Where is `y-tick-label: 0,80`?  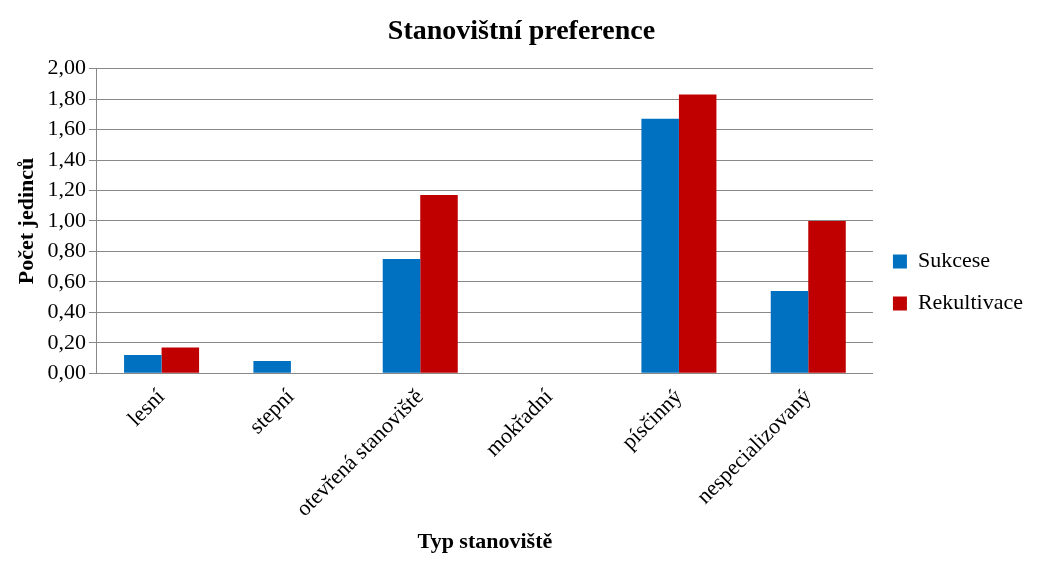
y-tick-label: 0,80 is located at coordinates (66, 250).